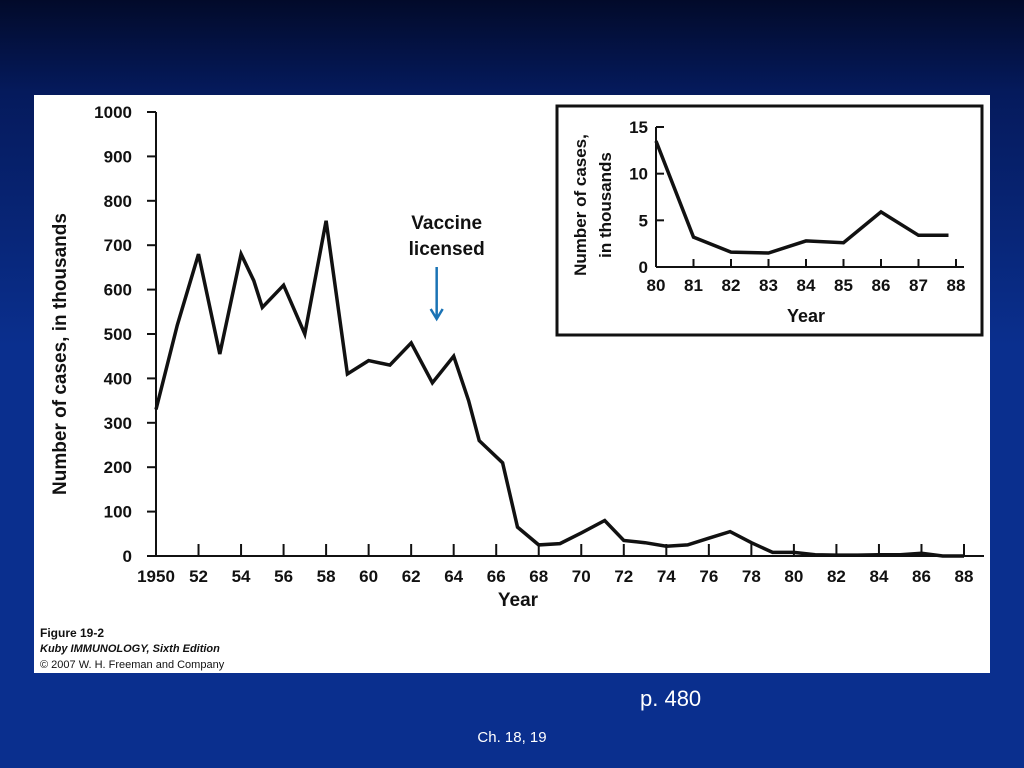 Image resolution: width=1024 pixels, height=768 pixels. Describe the element at coordinates (768, 285) in the screenshot. I see `inset-x-tick-label: 83` at that location.